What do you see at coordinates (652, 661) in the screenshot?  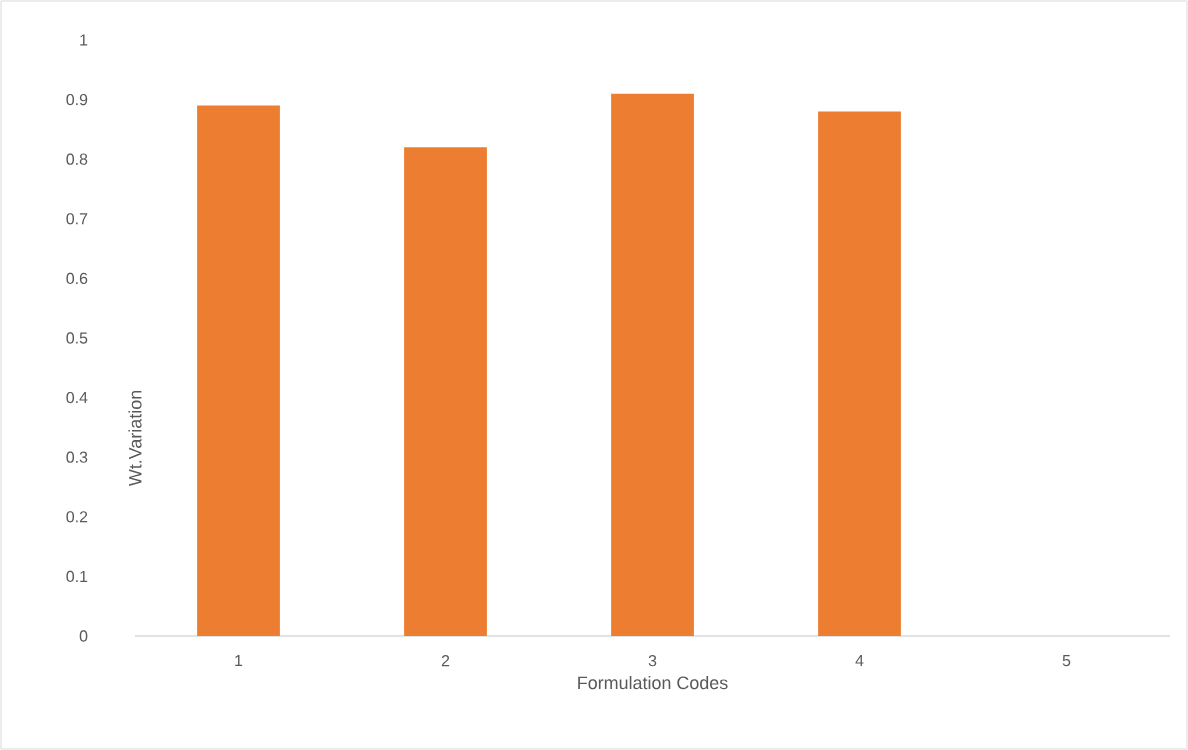 I see `x-tick-label: 3` at bounding box center [652, 661].